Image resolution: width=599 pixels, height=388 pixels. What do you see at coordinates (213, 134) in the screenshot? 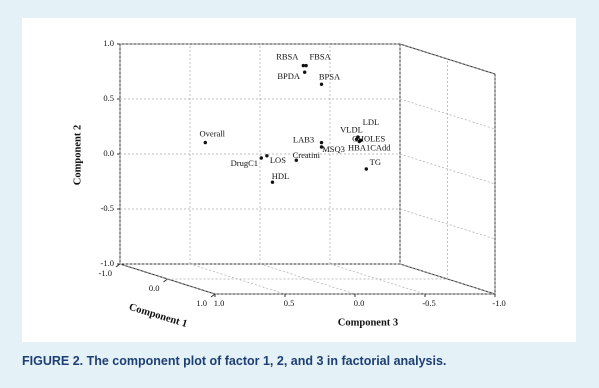
I see `point-label: Overall` at bounding box center [213, 134].